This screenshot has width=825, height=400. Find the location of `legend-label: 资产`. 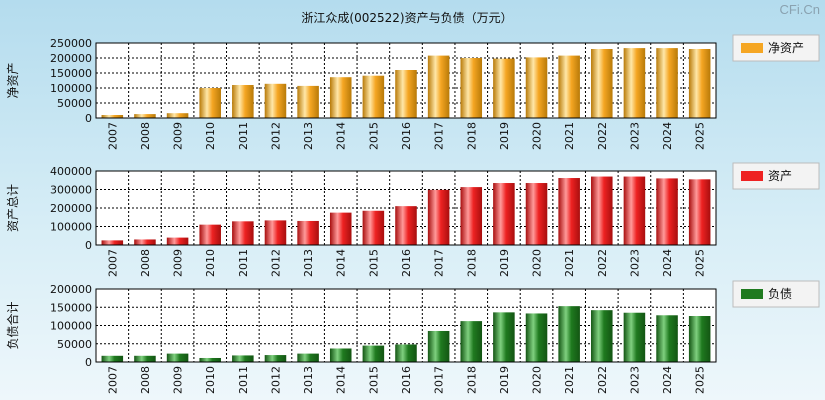

legend-label: 资产 is located at coordinates (780, 176).